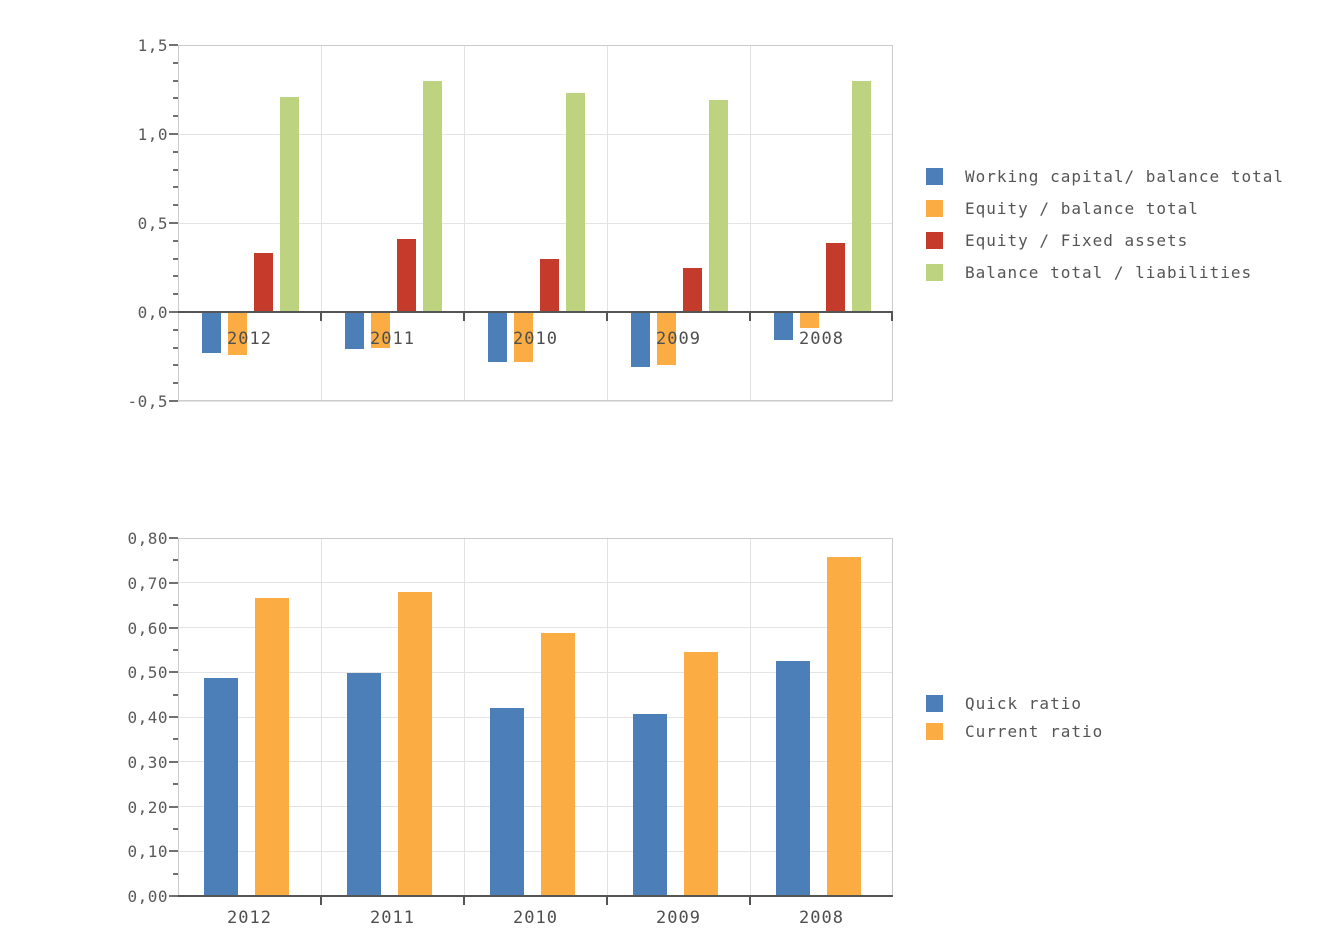  I want to click on y-axis-tick-label: -0,5, so click(147, 401).